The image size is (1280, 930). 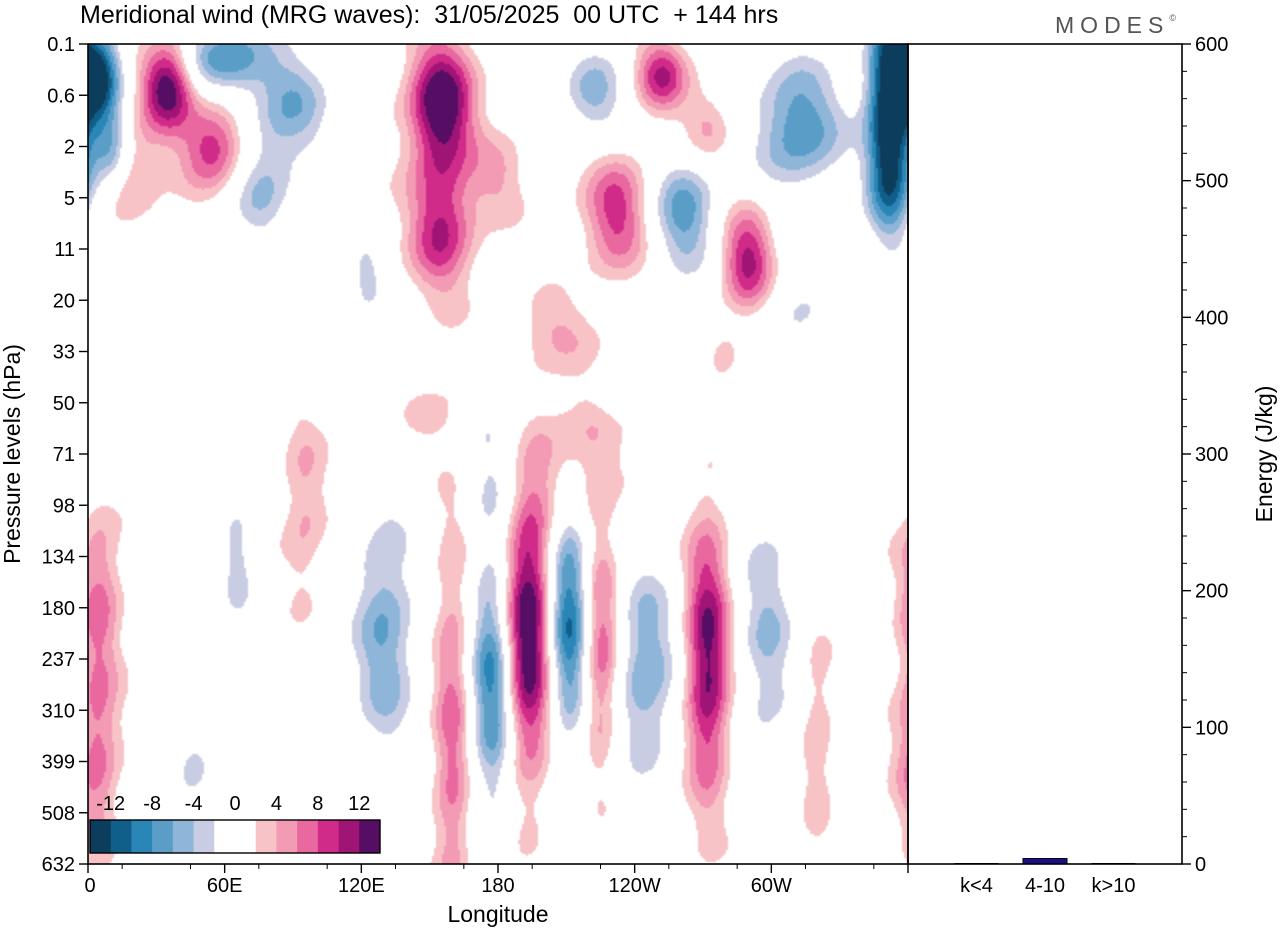 I want to click on energy-tick-label: 300, so click(x=1211, y=455).